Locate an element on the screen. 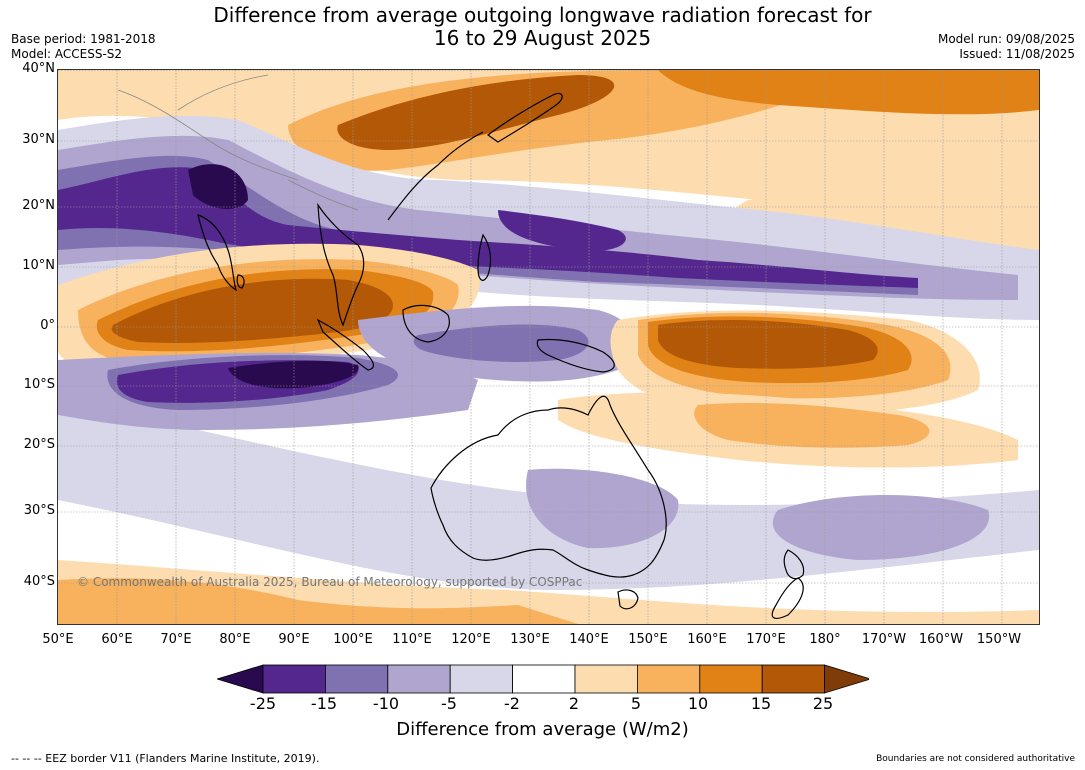 This screenshot has width=1085, height=770. colorbar-tick: -2 is located at coordinates (512, 703).